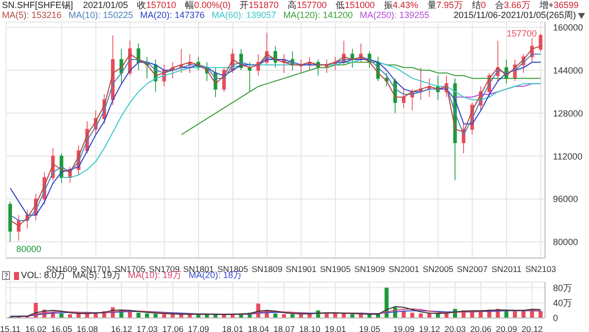  I want to click on x-tick-label: 17.09, so click(199, 328).